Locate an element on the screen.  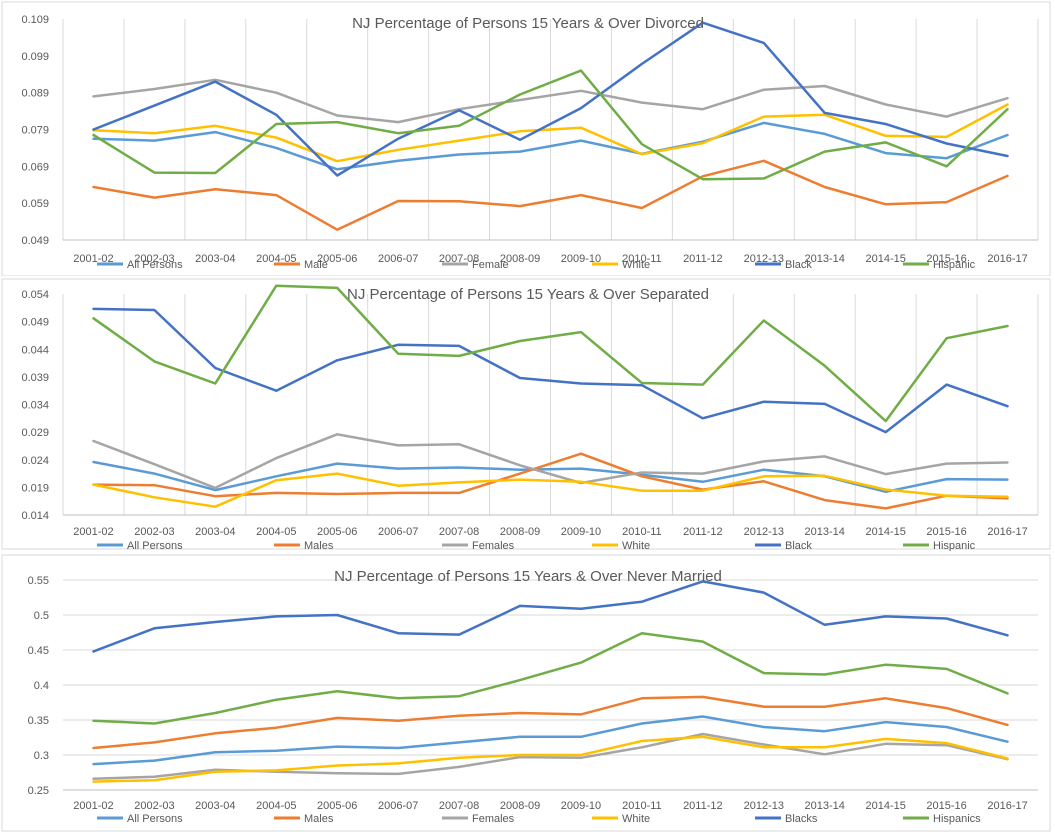
legend-item: Hispanics is located at coordinates (942, 819).